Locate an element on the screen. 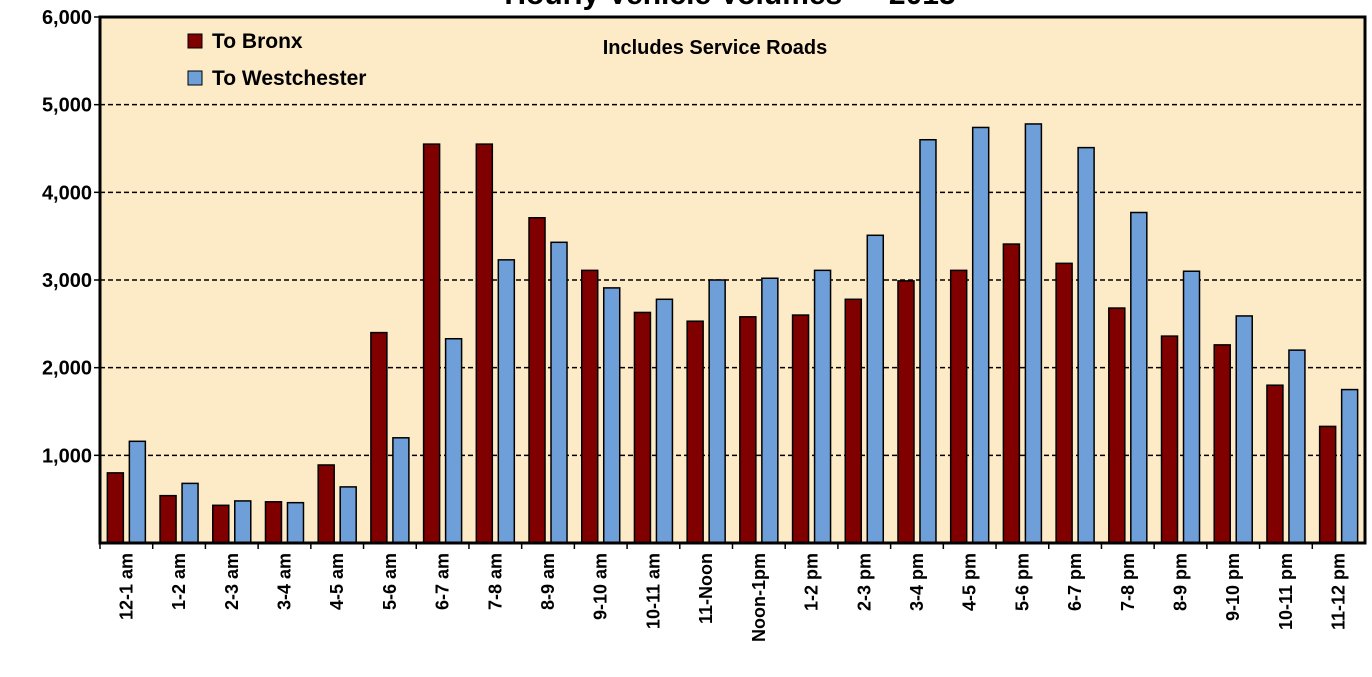 This screenshot has width=1372, height=677. x-tick-label: 1-2 pm is located at coordinates (812, 582).